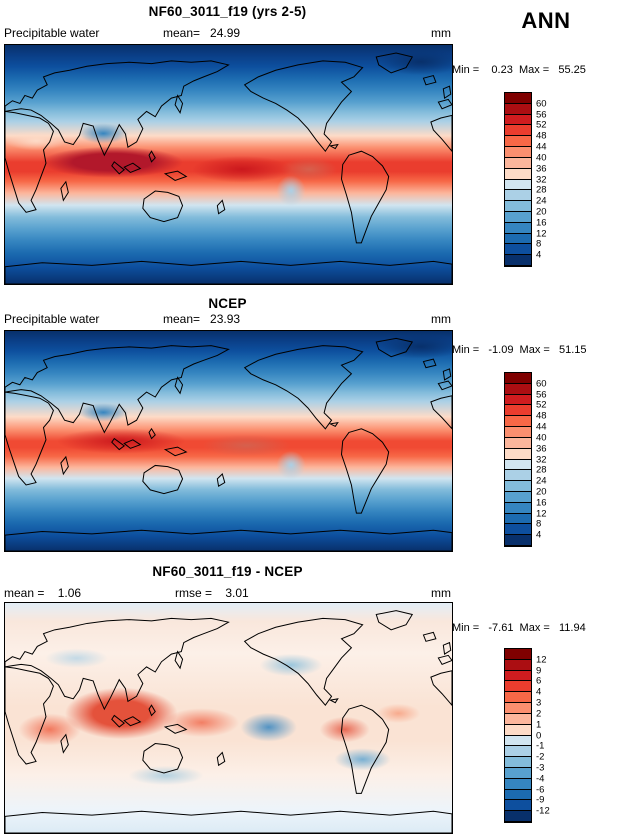 The height and width of the screenshot is (837, 643). Describe the element at coordinates (227, 571) in the screenshot. I see `panel3-title: NF60_3011_f19 - NCEP` at that location.